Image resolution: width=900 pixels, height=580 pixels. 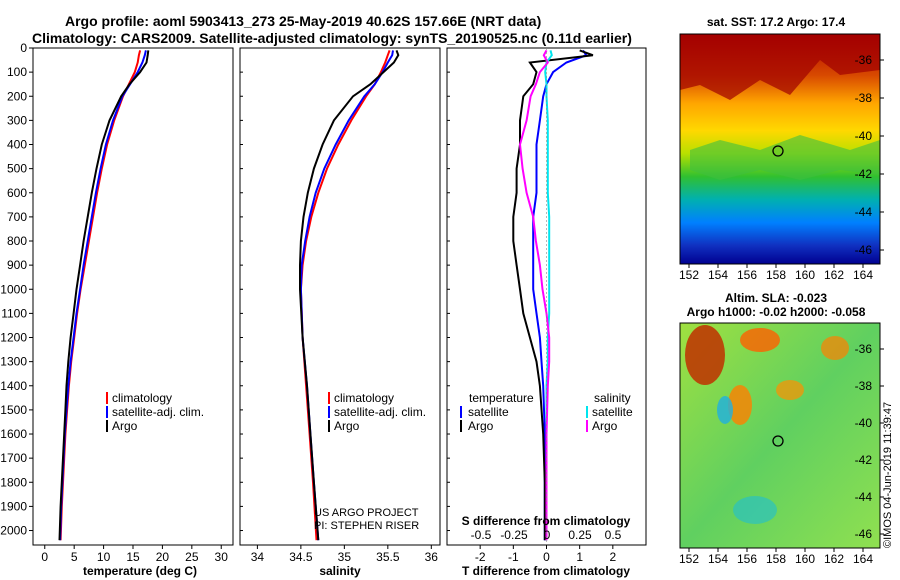 I want to click on x-tick-label: 5, so click(x=74, y=557).